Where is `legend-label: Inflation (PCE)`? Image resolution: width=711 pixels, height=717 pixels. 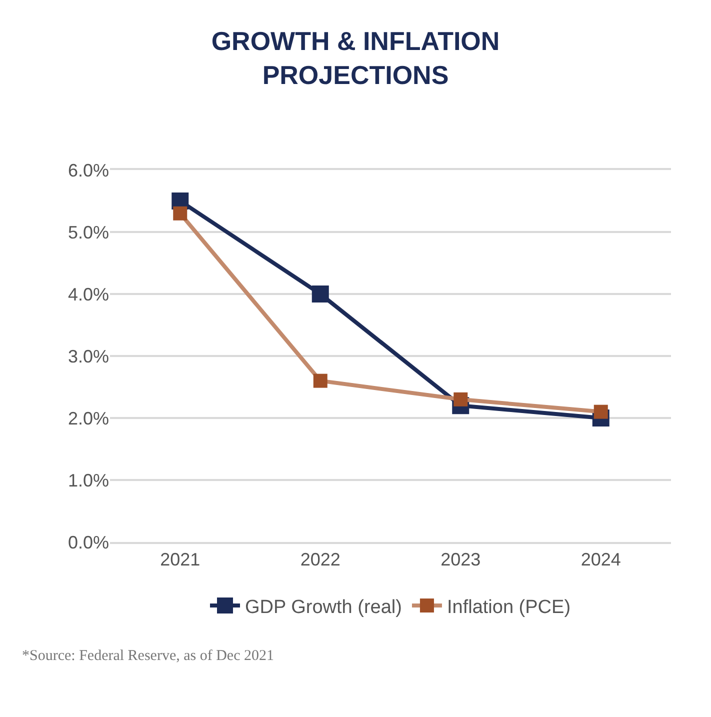 legend-label: Inflation (PCE) is located at coordinates (508, 607).